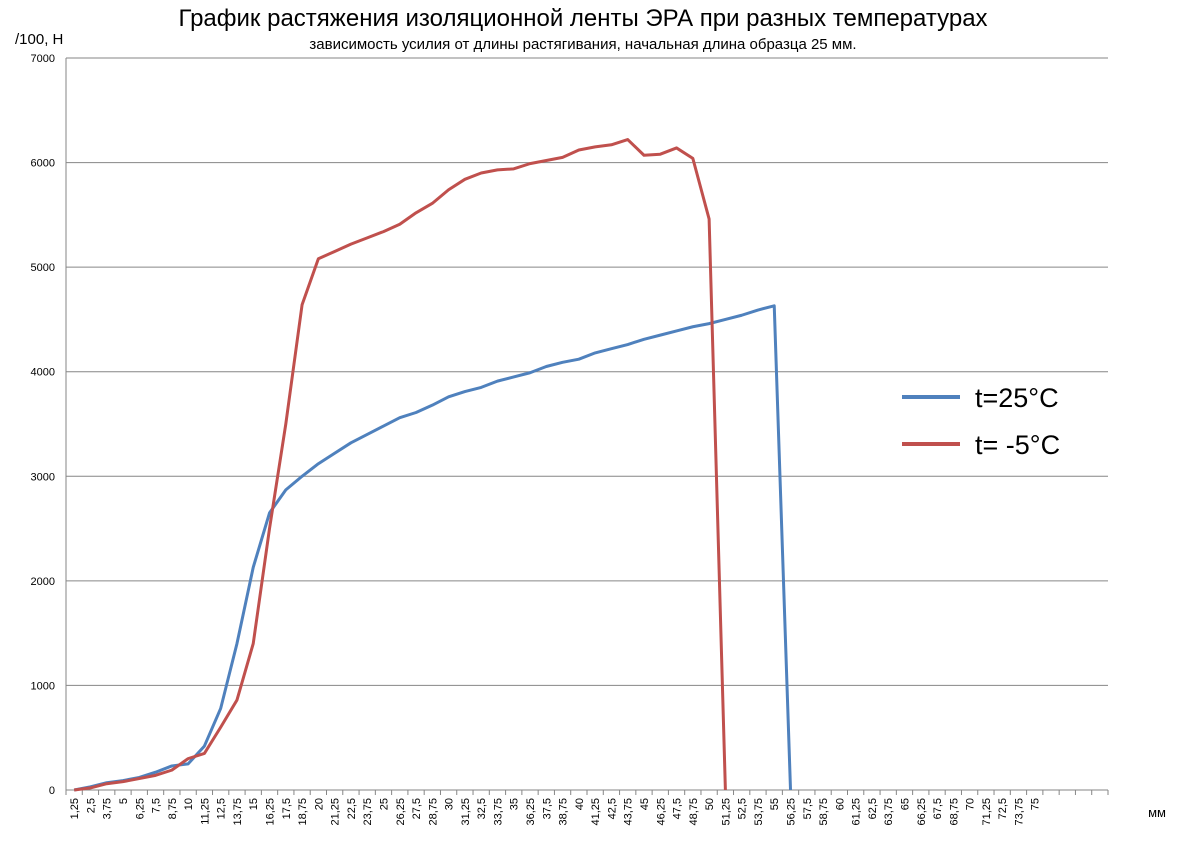  I want to click on x-tick-label: 52,5, so click(743, 808).